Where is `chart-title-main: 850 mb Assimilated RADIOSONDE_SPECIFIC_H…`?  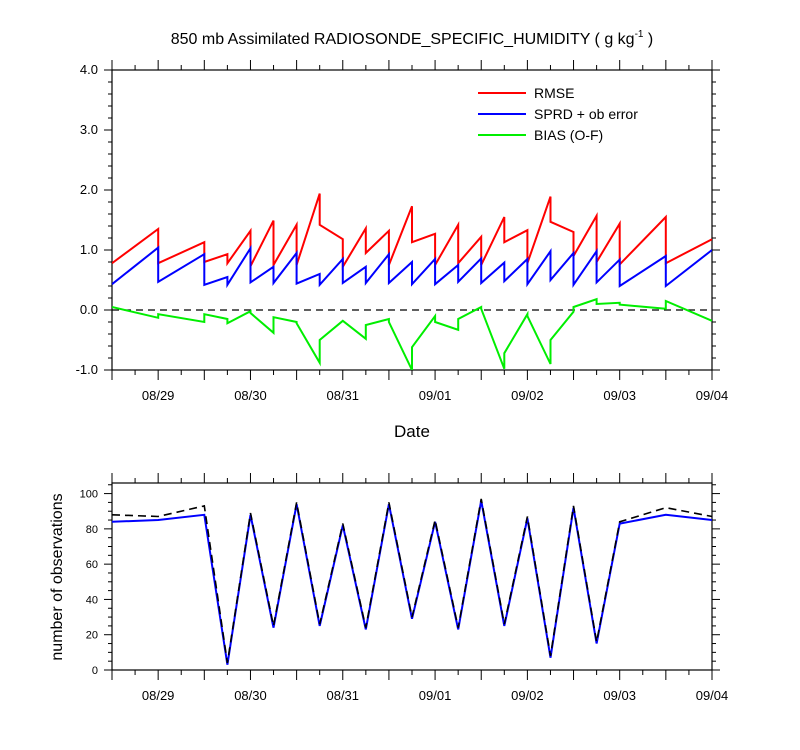 chart-title-main: 850 mb Assimilated RADIOSONDE_SPECIFIC_H… is located at coordinates (403, 39).